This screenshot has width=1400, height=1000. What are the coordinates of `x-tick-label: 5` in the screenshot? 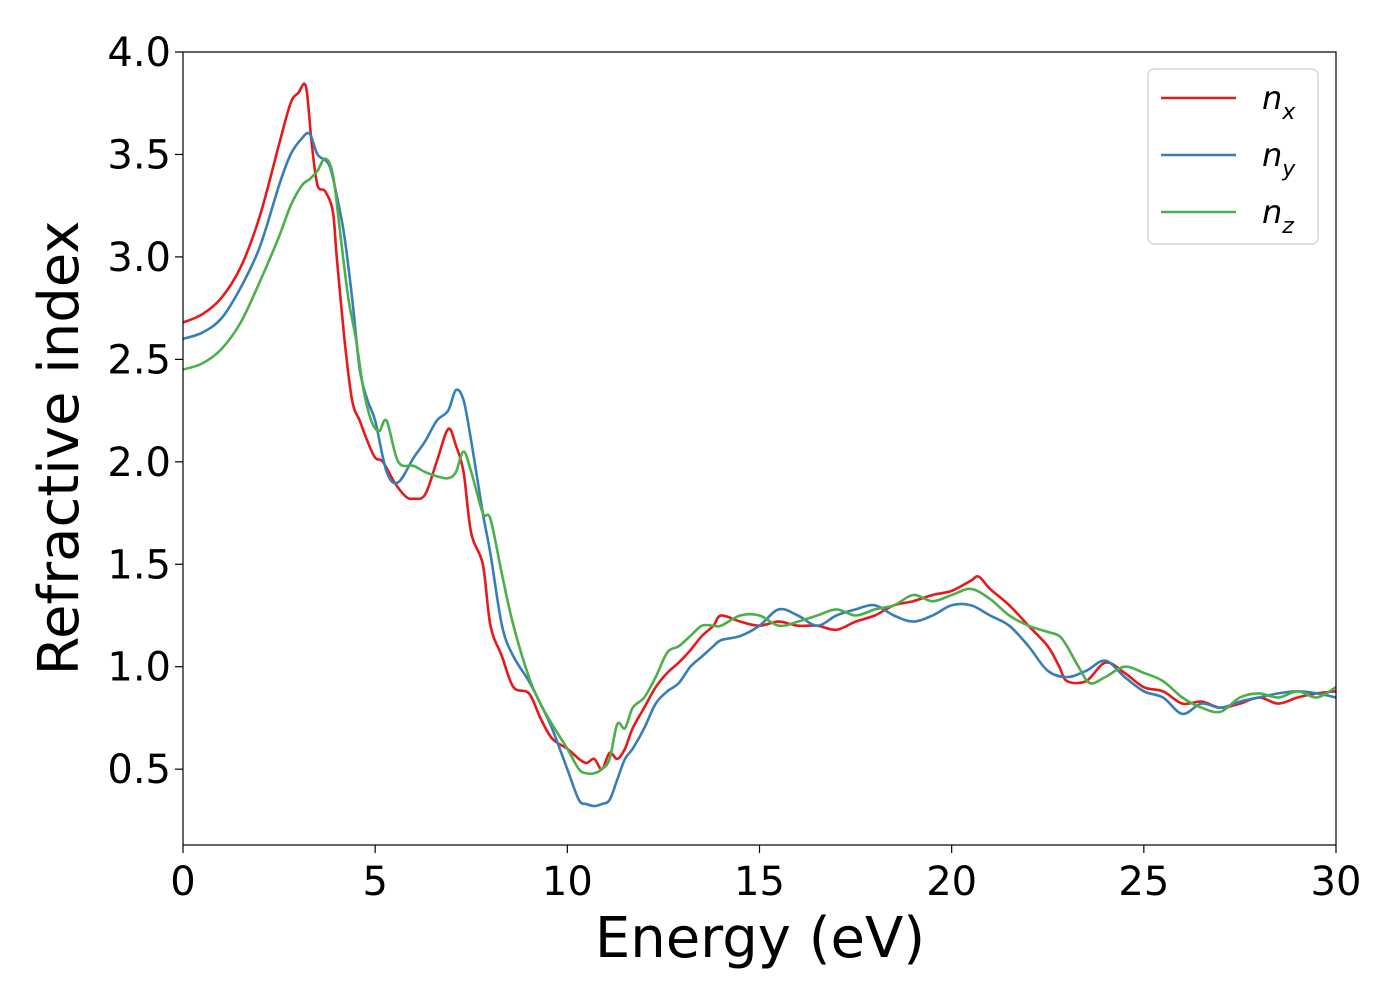 It's located at (374, 882).